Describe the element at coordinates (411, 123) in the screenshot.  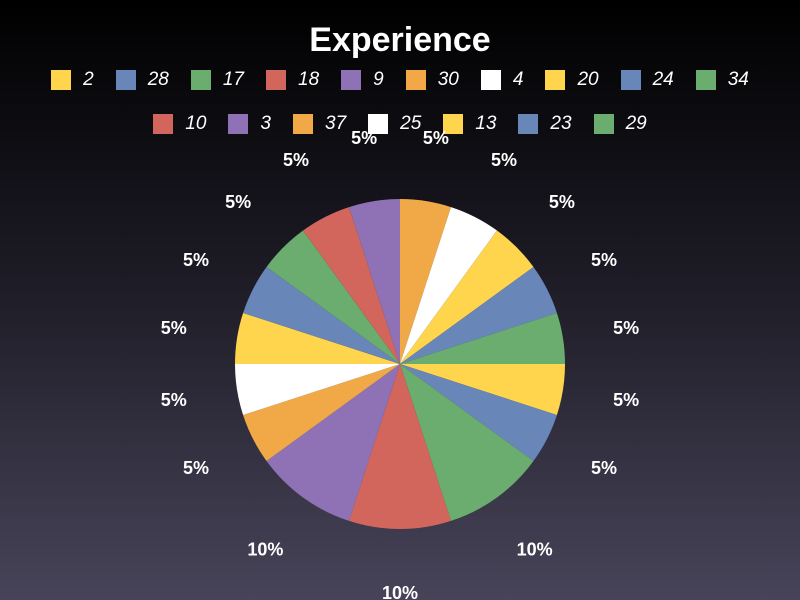
I see `legend-label: 25` at that location.